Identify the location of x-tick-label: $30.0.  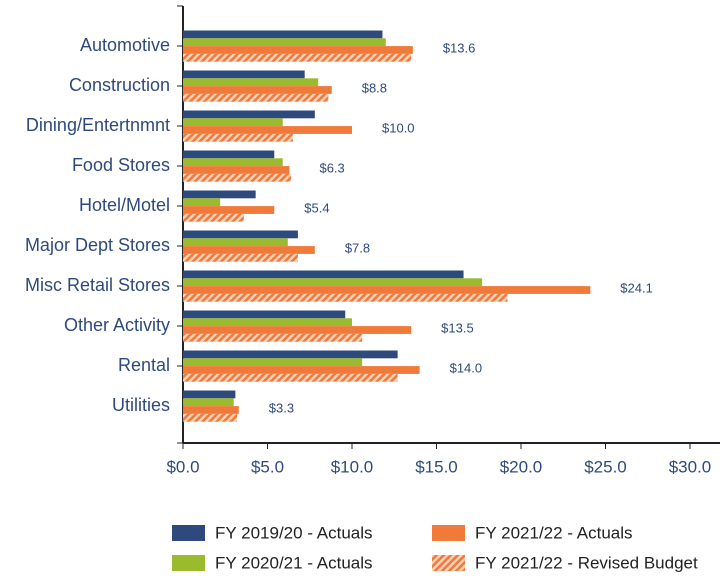
(690, 466).